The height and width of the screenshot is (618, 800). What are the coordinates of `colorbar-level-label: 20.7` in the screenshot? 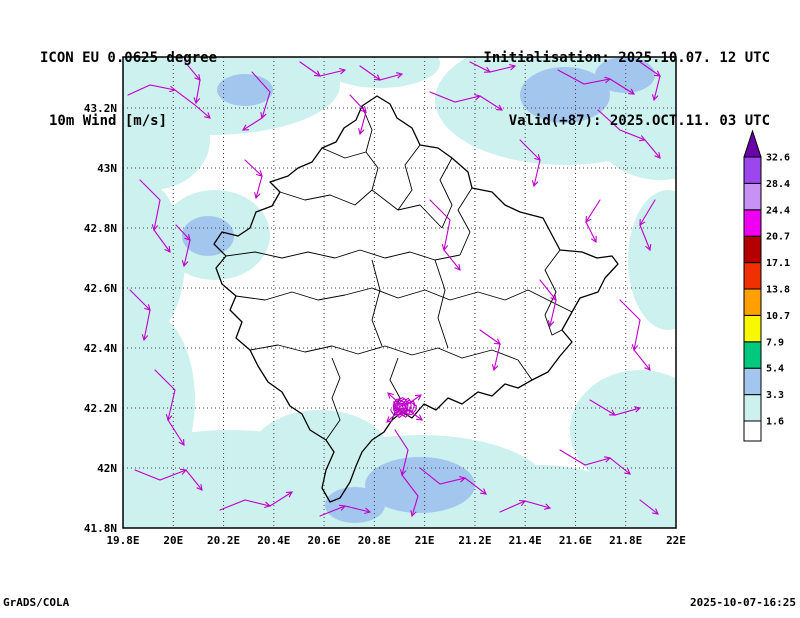 It's located at (778, 237).